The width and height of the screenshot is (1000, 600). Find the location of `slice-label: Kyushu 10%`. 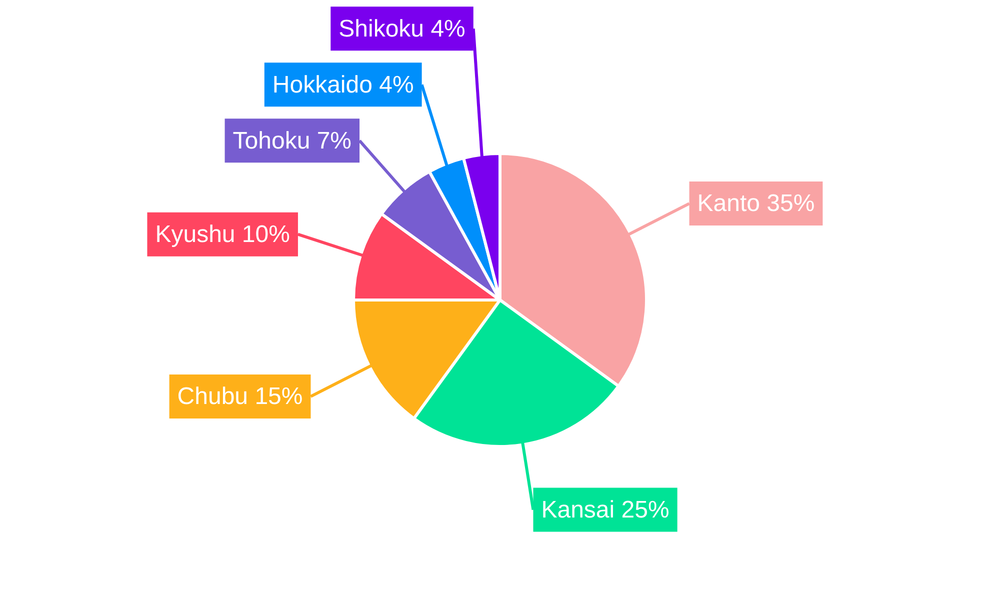

slice-label: Kyushu 10% is located at coordinates (222, 234).